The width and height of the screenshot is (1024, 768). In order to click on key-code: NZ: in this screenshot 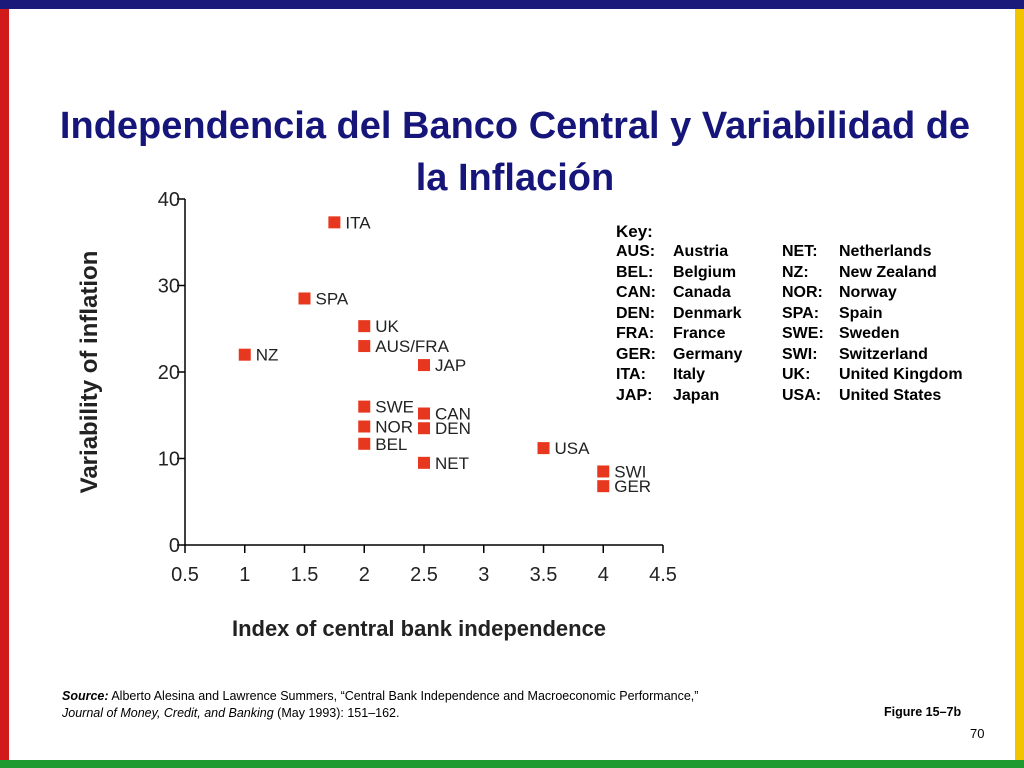, I will do `click(795, 272)`.